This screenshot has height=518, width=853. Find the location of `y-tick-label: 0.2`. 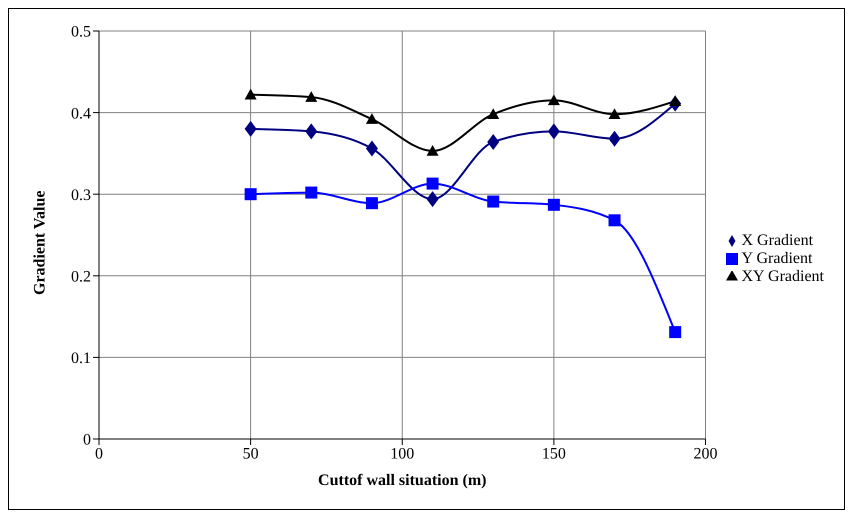

y-tick-label: 0.2 is located at coordinates (81, 277).